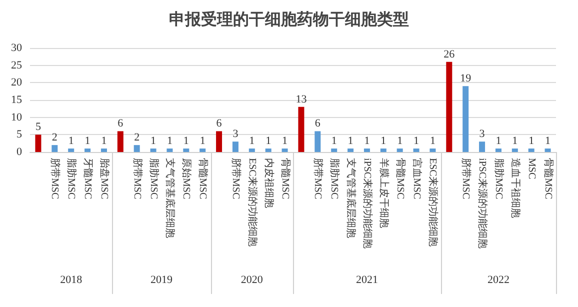 The width and height of the screenshot is (578, 307). What do you see at coordinates (19, 134) in the screenshot?
I see `y-tick-label: 5` at bounding box center [19, 134].